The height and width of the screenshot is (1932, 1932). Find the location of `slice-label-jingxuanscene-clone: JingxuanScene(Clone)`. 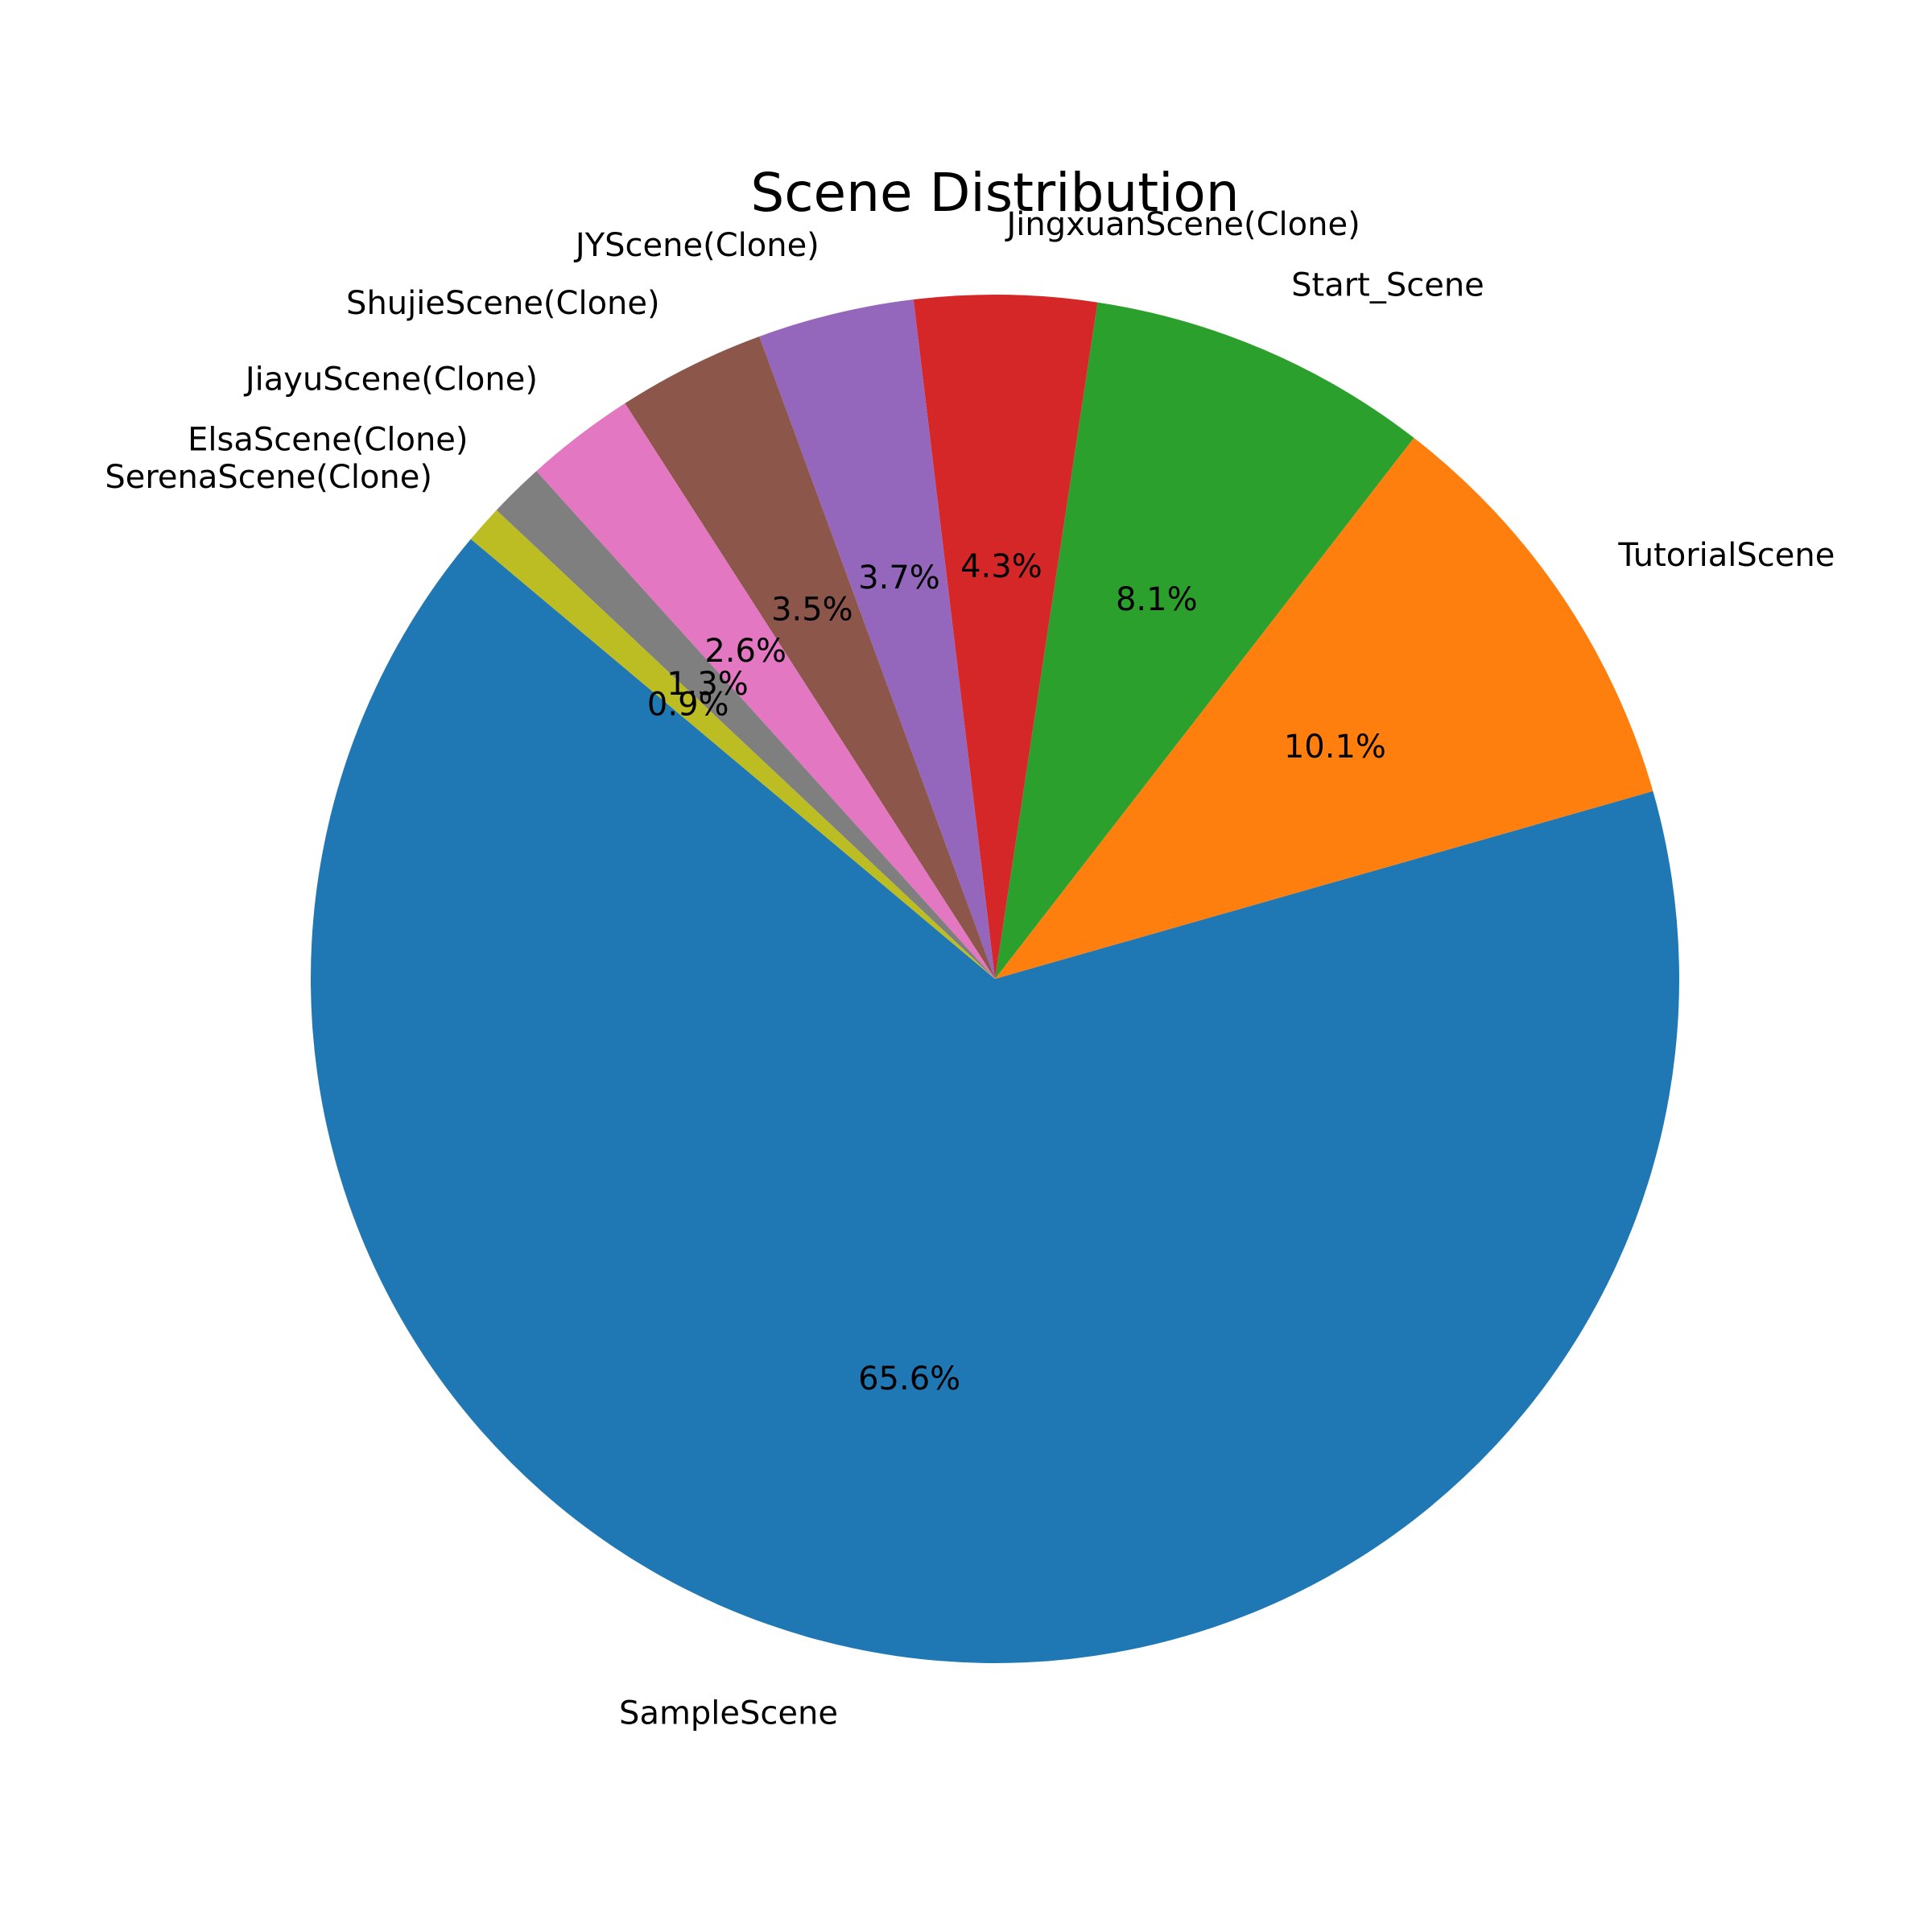

slice-label-jingxuanscene-clone: JingxuanScene(Clone) is located at coordinates (1182, 224).